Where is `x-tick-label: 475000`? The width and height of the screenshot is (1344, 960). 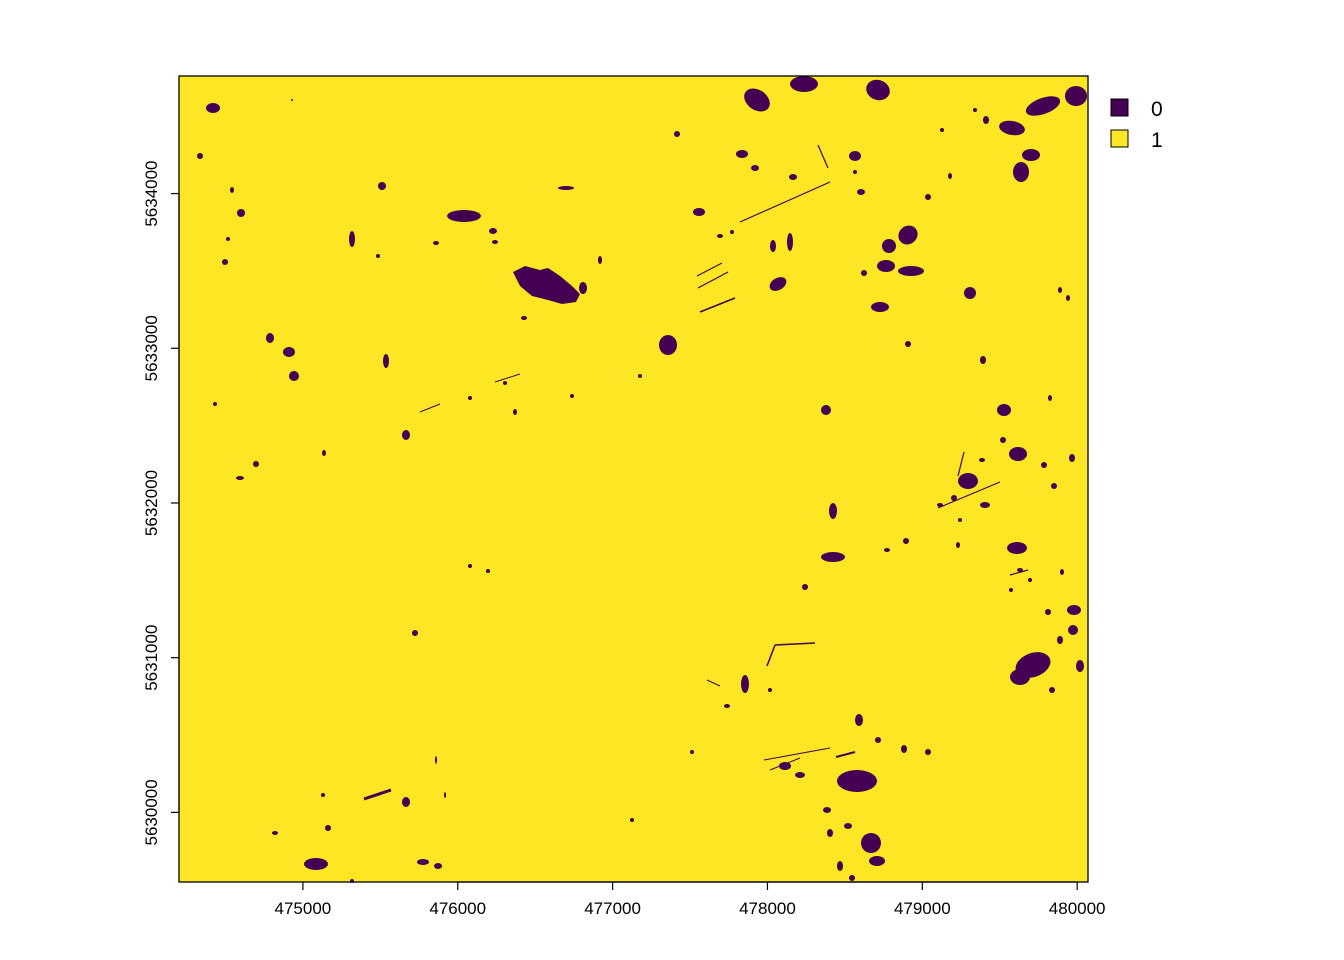 x-tick-label: 475000 is located at coordinates (303, 908).